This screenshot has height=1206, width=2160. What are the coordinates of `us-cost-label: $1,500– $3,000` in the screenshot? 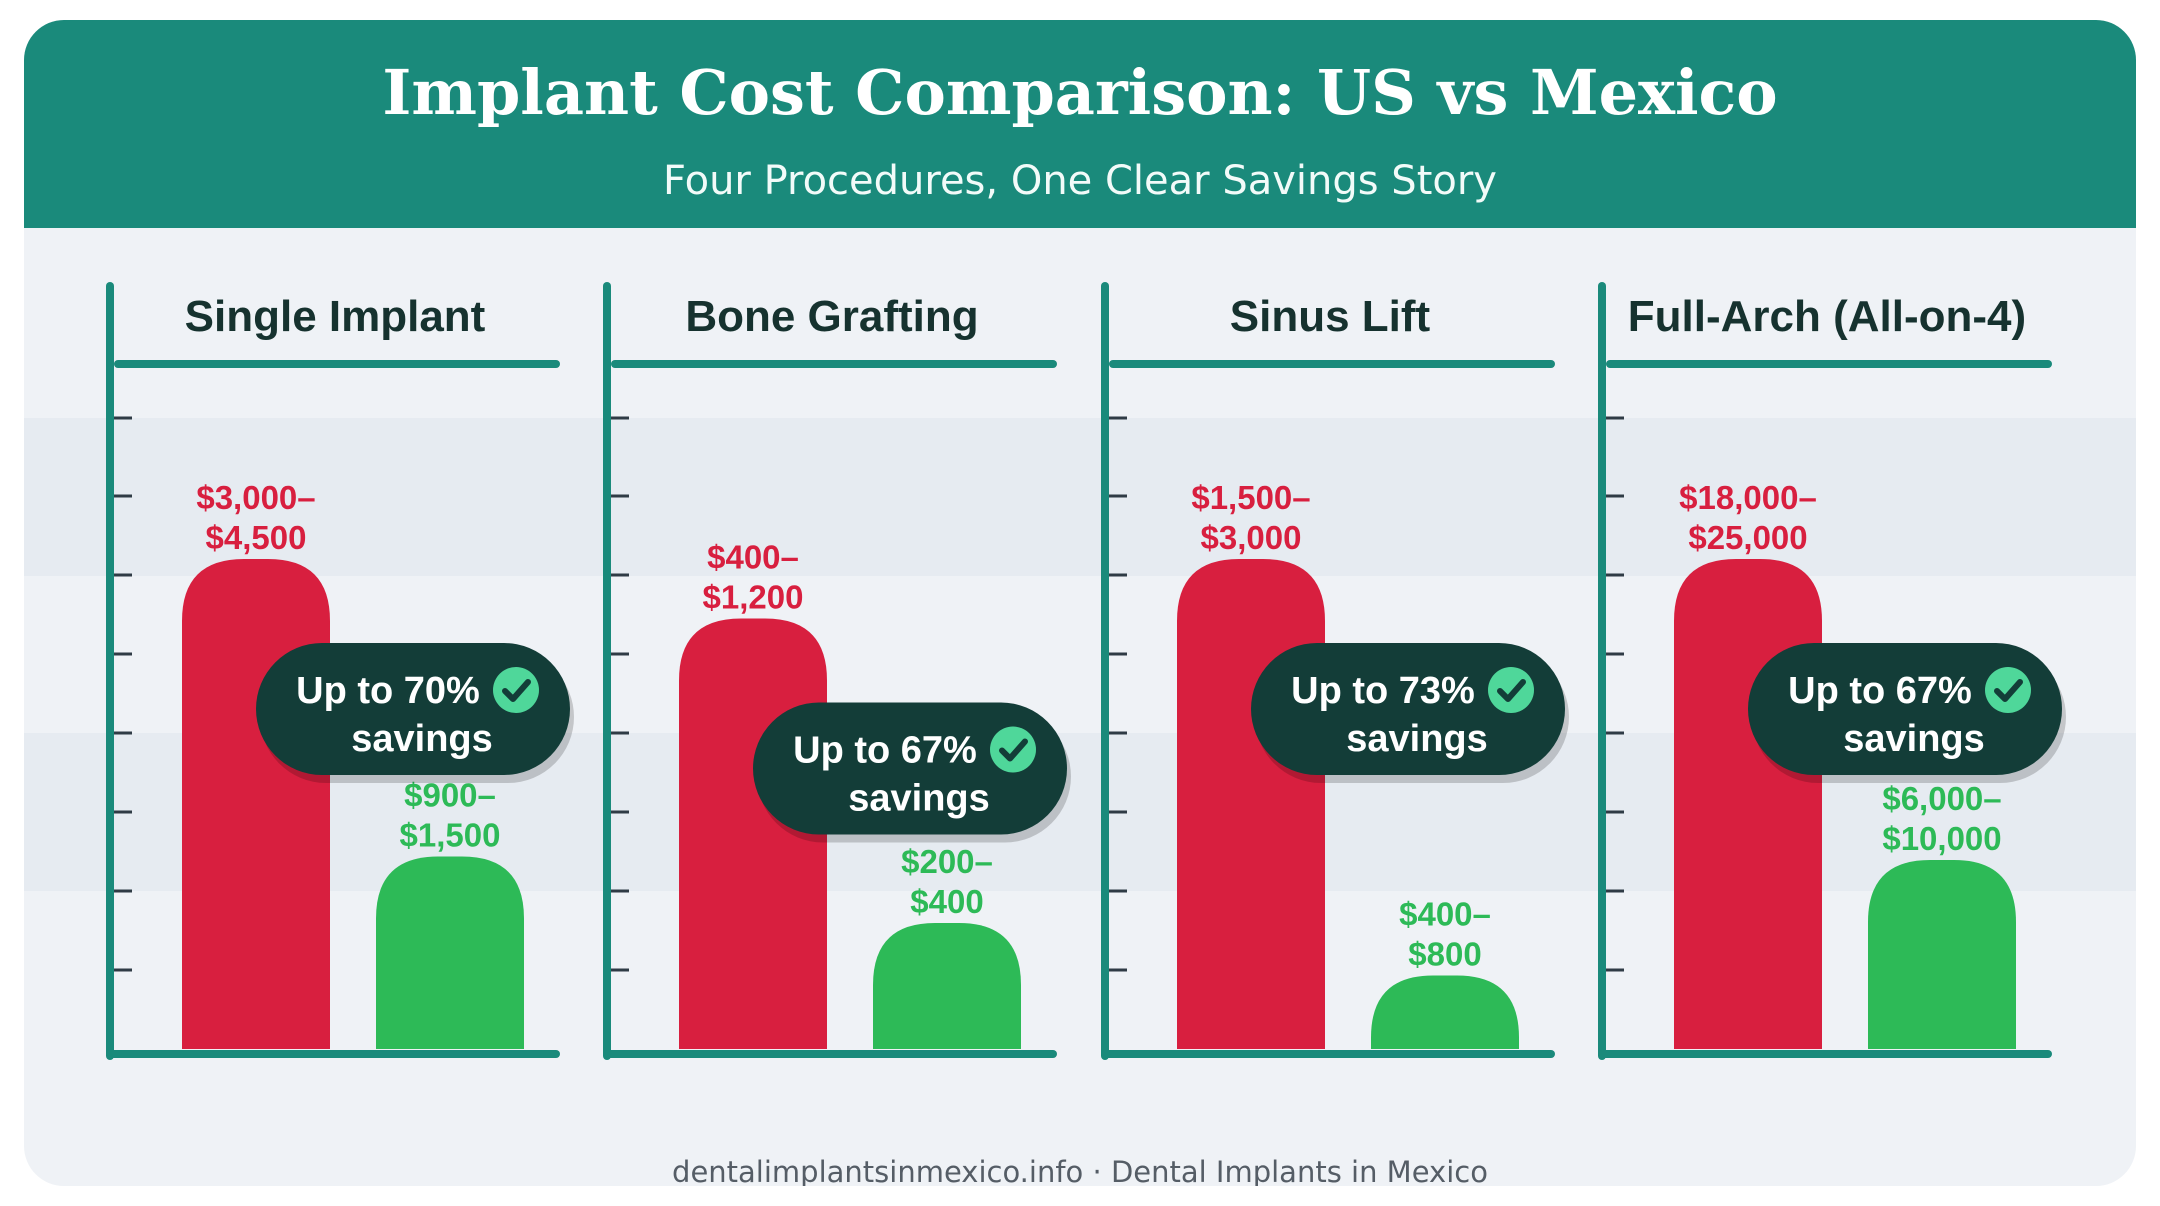 It's located at (1250, 517).